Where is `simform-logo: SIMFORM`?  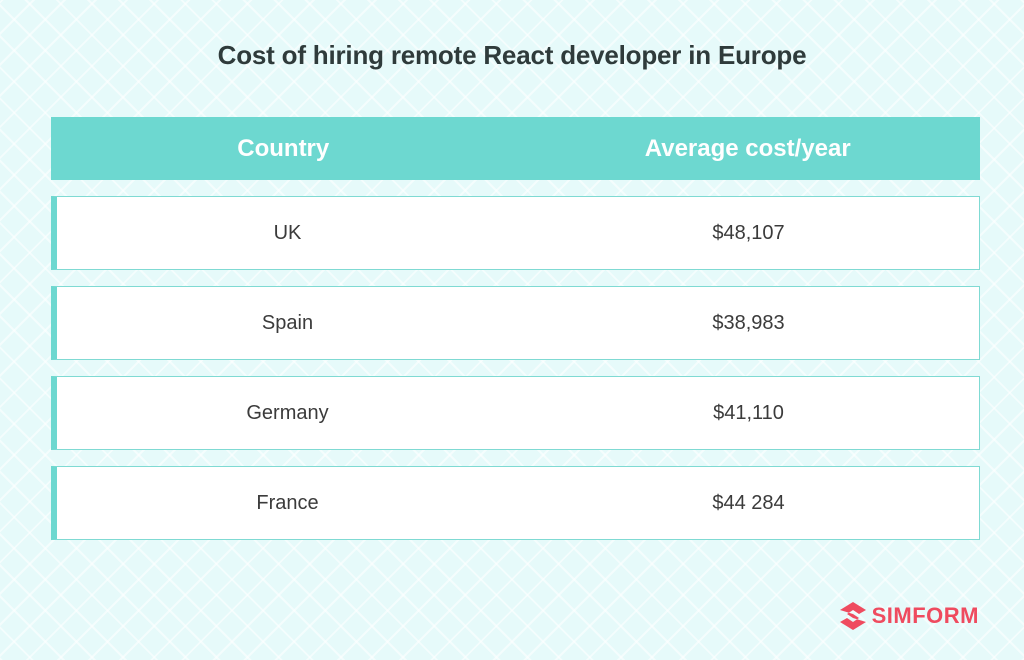
simform-logo: SIMFORM is located at coordinates (909, 616).